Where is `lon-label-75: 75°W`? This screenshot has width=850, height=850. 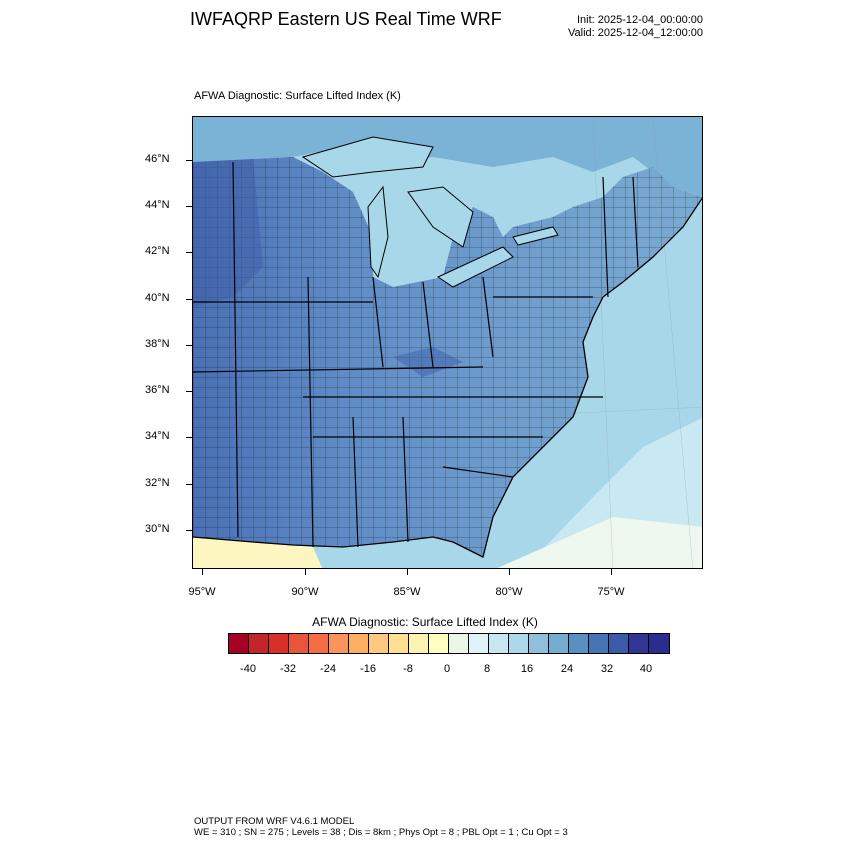 lon-label-75: 75°W is located at coordinates (611, 592).